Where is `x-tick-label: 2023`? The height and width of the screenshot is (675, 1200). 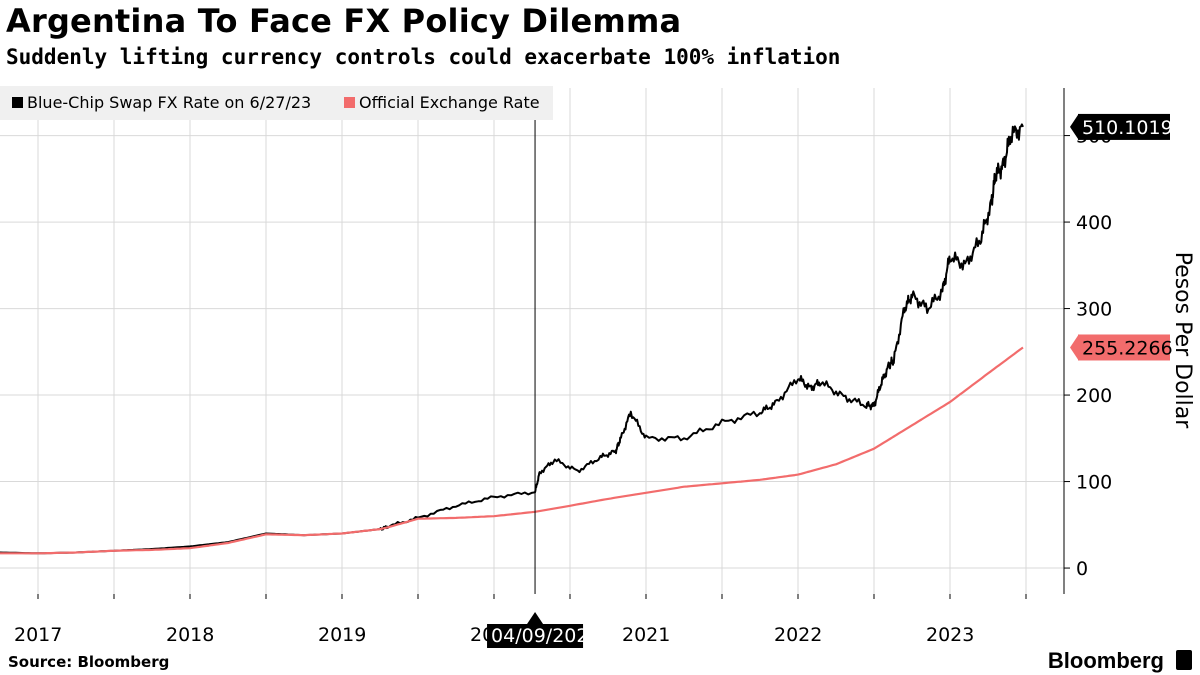 x-tick-label: 2023 is located at coordinates (950, 635).